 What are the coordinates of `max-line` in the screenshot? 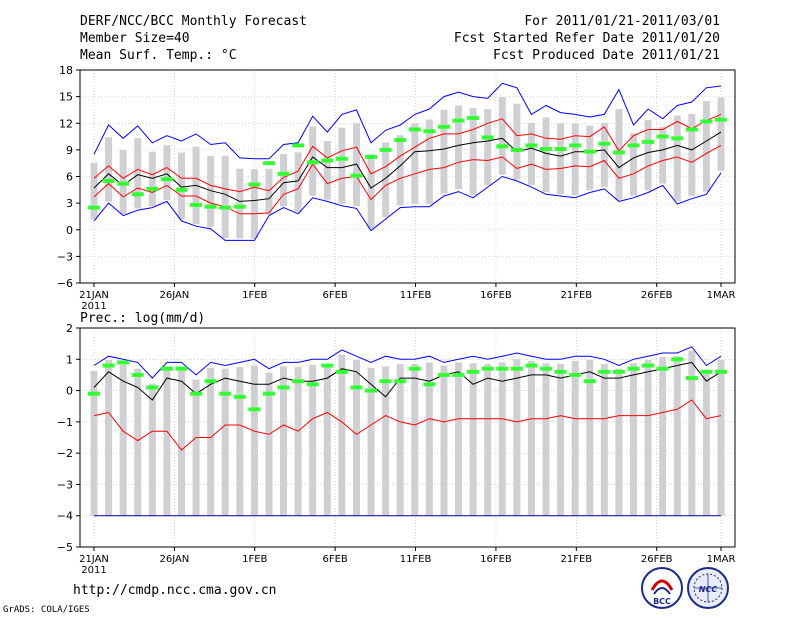 It's located at (407, 362).